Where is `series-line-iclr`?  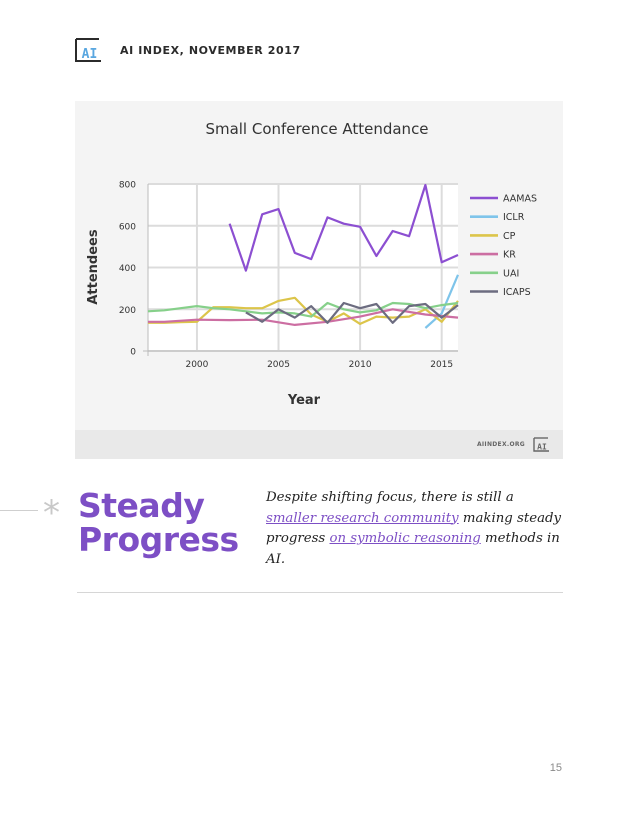 series-line-iclr is located at coordinates (442, 301).